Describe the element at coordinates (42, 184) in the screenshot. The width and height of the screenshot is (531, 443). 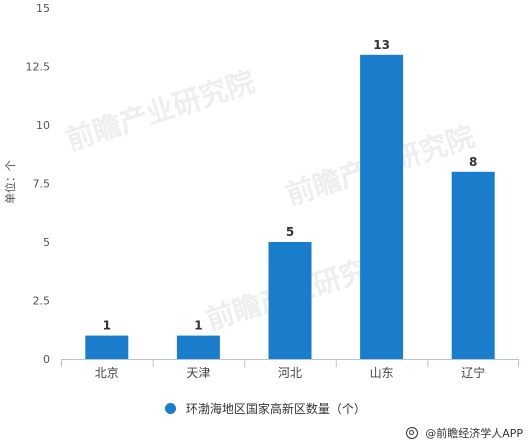
I see `y-tick-label: 7.5` at that location.